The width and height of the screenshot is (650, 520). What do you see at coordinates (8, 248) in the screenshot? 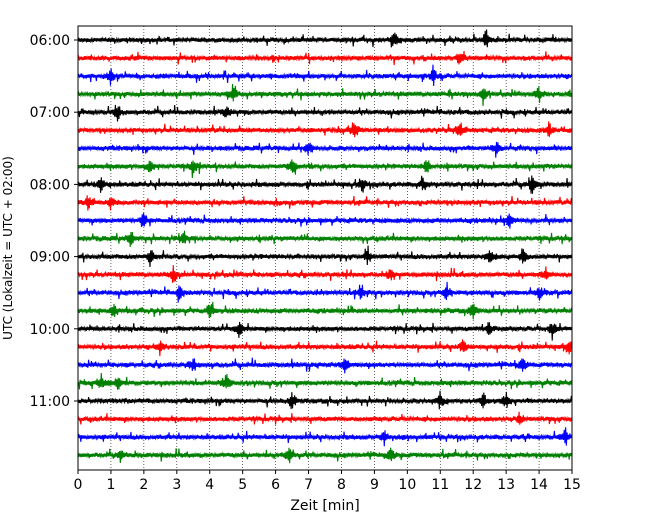
I see `y-axis-label: UTC (Lokalzeit = UTC + 02:00)` at bounding box center [8, 248].